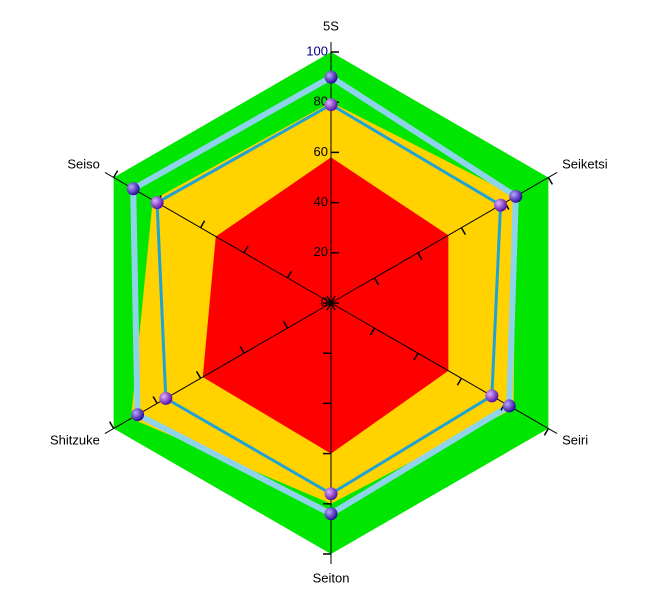 The width and height of the screenshot is (663, 605). Describe the element at coordinates (321, 101) in the screenshot. I see `tick-label: 80` at that location.